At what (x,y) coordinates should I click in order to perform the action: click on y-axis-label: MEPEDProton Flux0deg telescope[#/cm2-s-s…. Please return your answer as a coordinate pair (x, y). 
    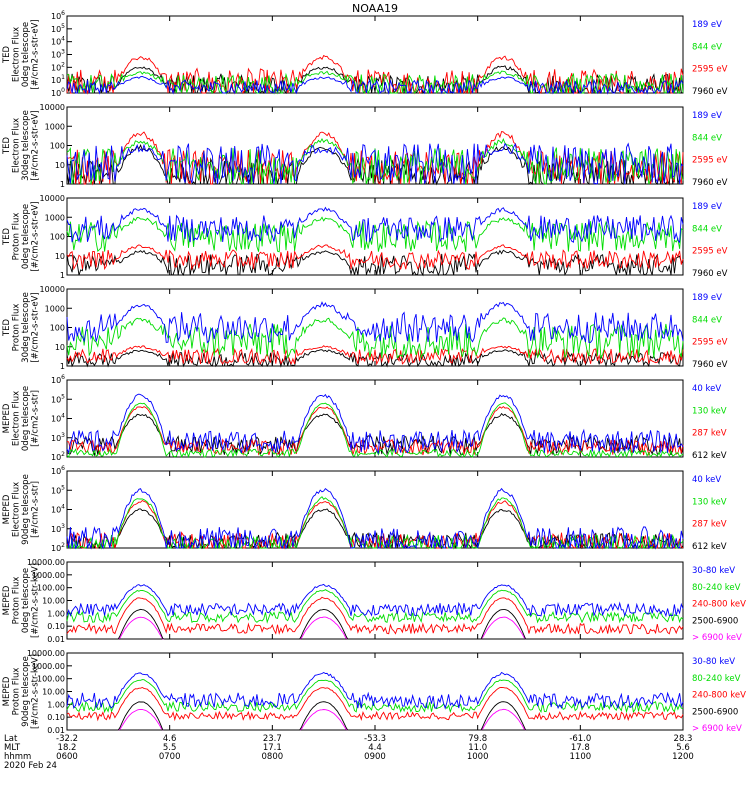
    Looking at the image, I should click on (21, 600).